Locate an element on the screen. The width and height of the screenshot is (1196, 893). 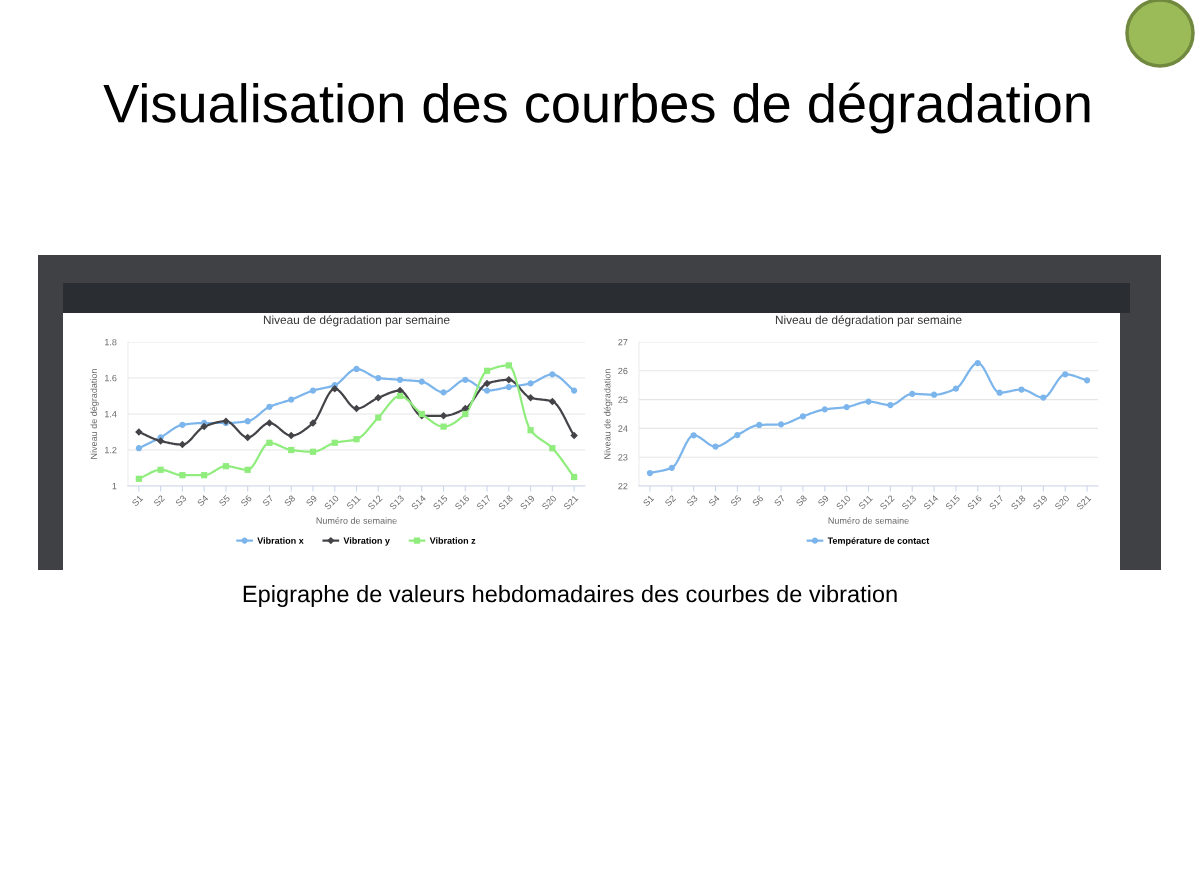
text: Epigraphe de valeurs hebdomadaires des courbes de vibration is located at coordinates (570, 595).